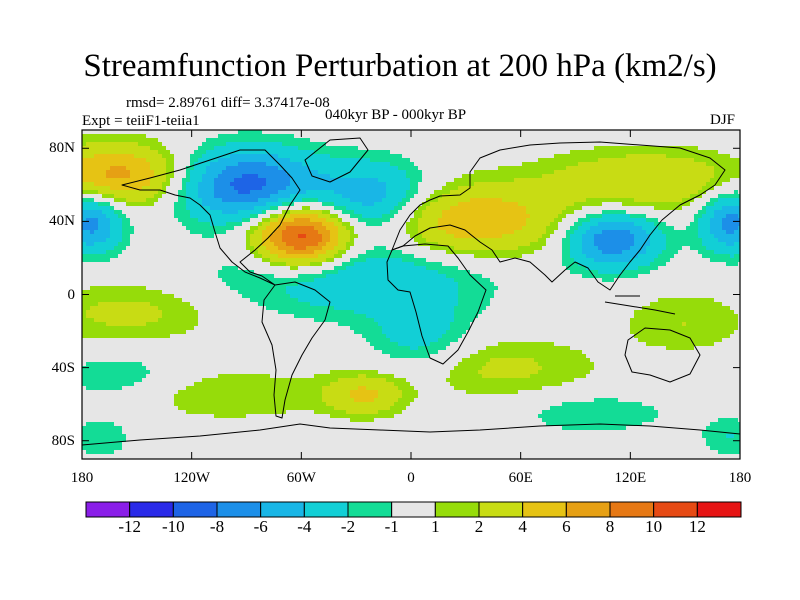 The image size is (800, 600). What do you see at coordinates (217, 526) in the screenshot?
I see `colorbar-label: -8` at bounding box center [217, 526].